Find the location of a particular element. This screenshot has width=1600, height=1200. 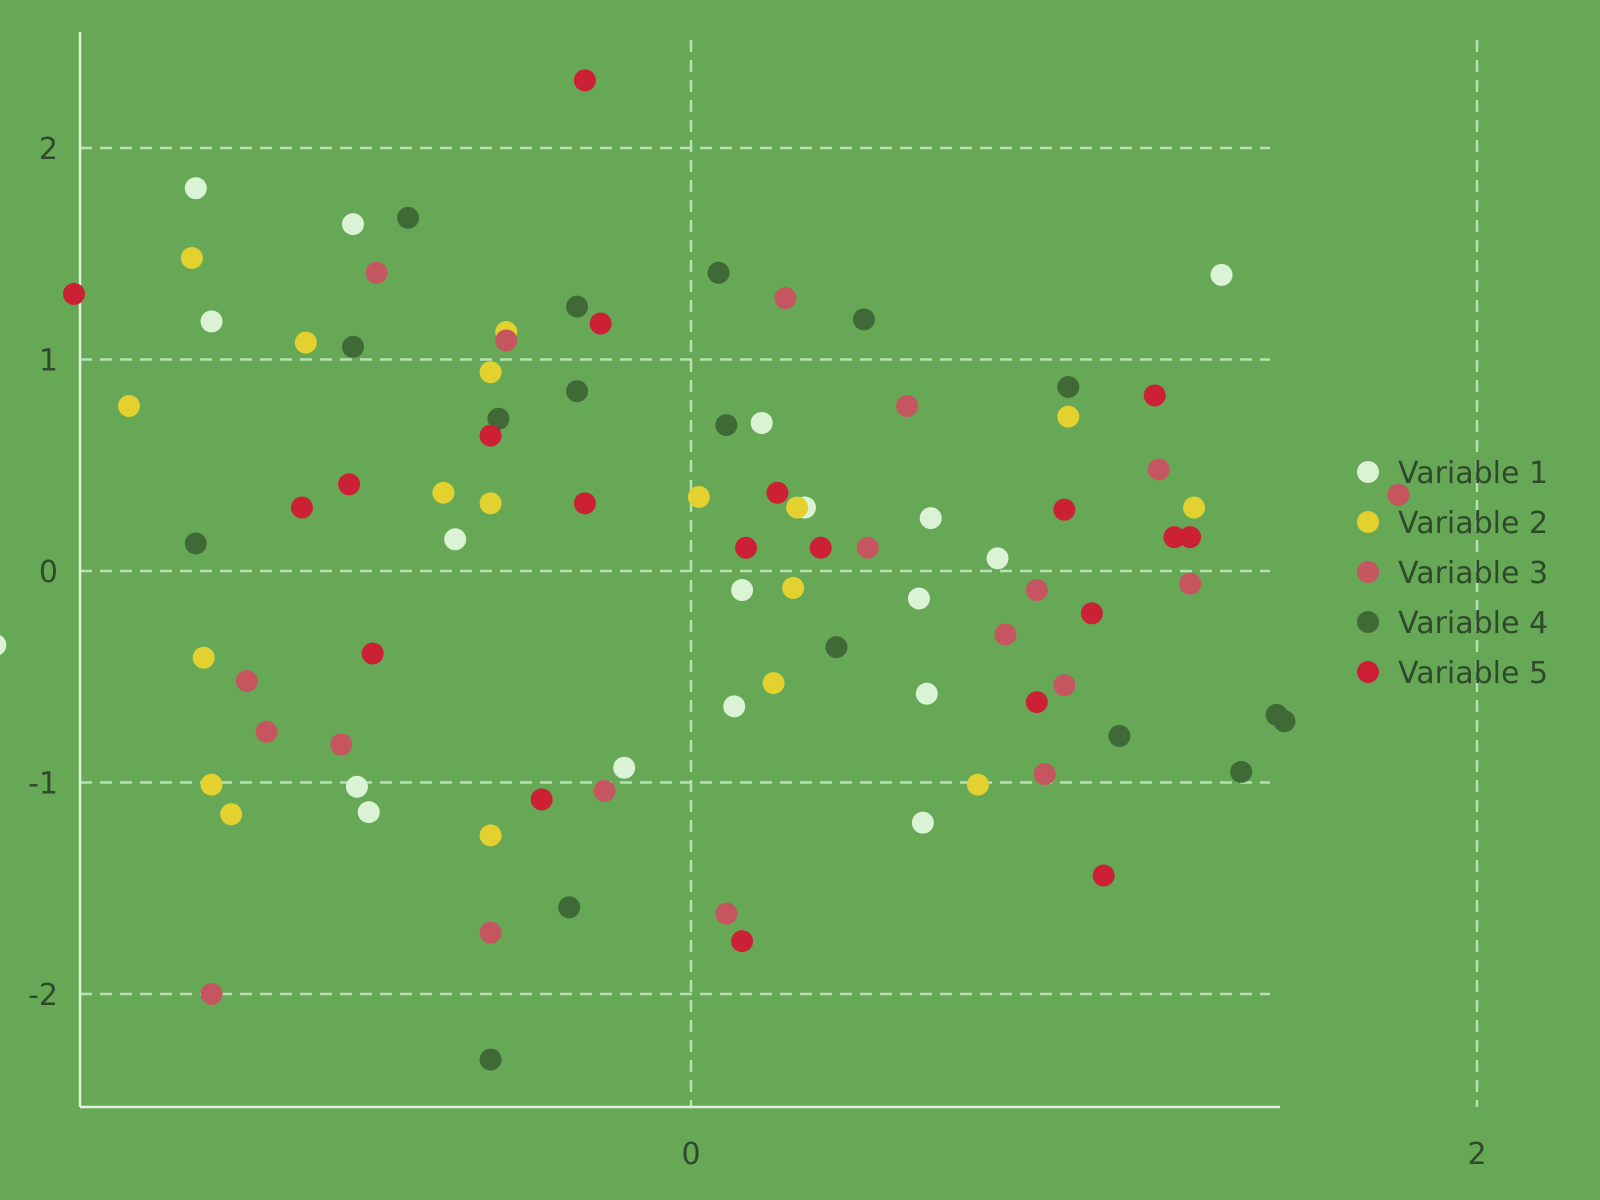

legend-item: Variable 1 is located at coordinates (1452, 473).